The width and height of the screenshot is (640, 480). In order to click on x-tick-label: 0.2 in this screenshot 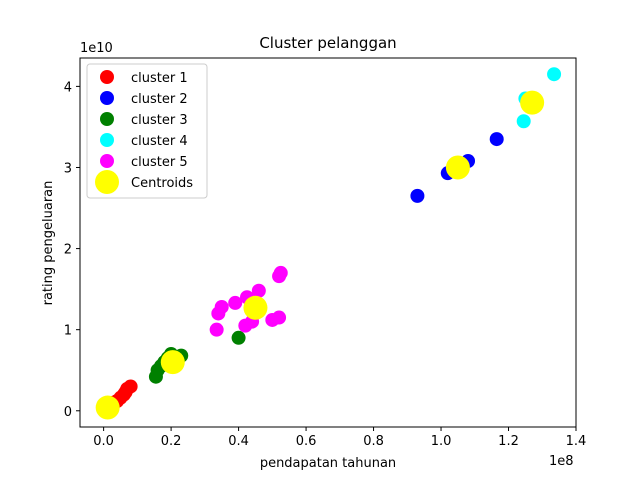, I will do `click(171, 441)`.